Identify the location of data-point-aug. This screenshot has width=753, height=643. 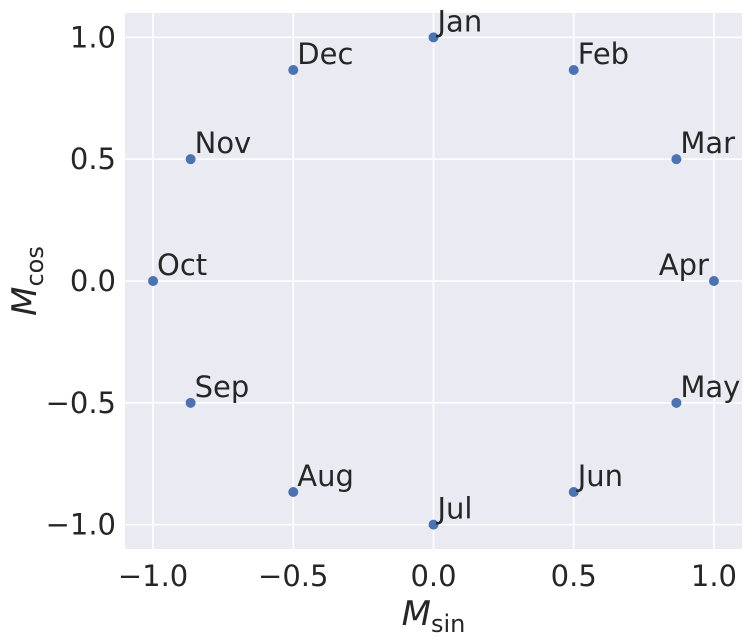
(293, 491).